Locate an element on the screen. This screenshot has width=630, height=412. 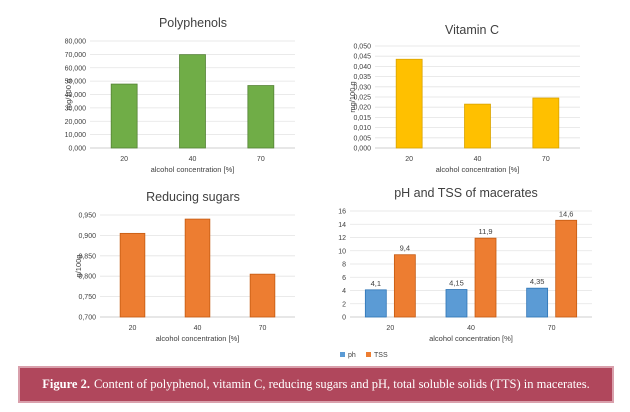
y-tick-label: 0,800 is located at coordinates (87, 277).